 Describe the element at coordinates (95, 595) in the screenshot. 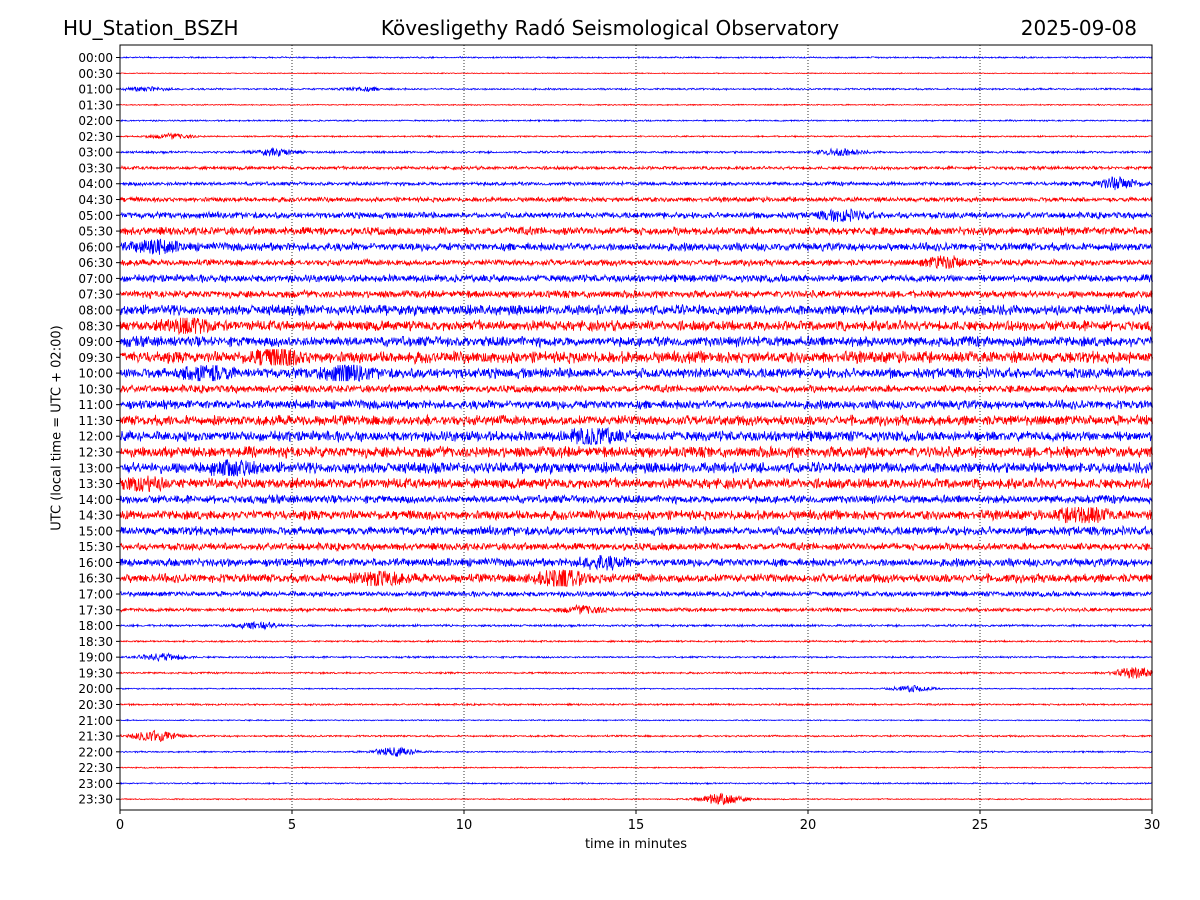

I see `y-tick-label: 17:00` at that location.